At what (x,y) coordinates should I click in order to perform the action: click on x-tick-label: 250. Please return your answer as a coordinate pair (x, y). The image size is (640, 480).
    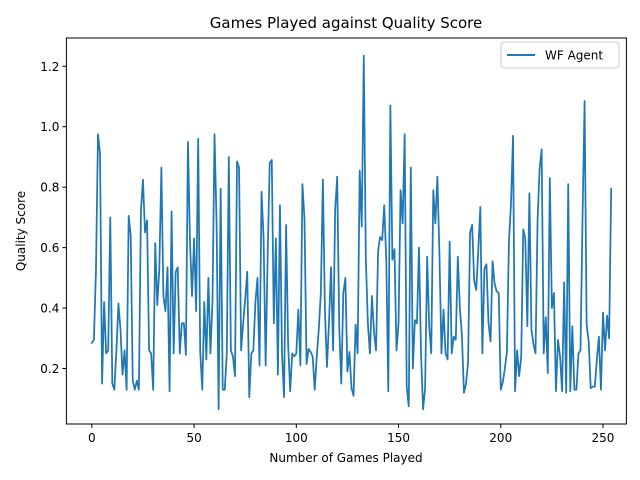
    Looking at the image, I should click on (603, 438).